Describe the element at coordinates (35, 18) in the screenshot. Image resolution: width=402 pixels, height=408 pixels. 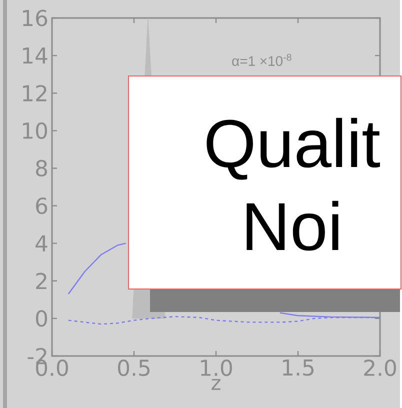
I see `y-tick-label: 16` at that location.